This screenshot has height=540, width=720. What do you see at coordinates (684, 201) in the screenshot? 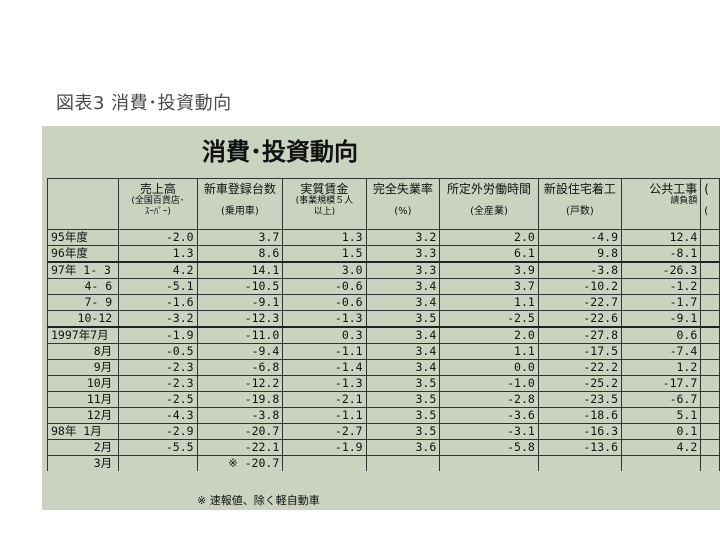
I see `header-sub: 請負額` at bounding box center [684, 201].